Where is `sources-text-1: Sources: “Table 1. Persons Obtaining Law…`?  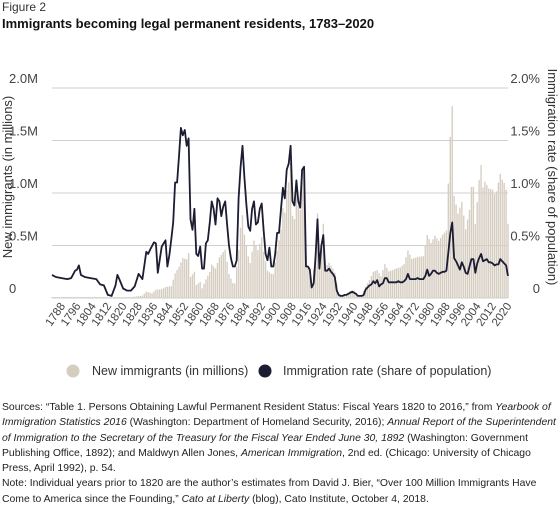 sources-text-1: Sources: “Table 1. Persons Obtaining Law… is located at coordinates (249, 407).